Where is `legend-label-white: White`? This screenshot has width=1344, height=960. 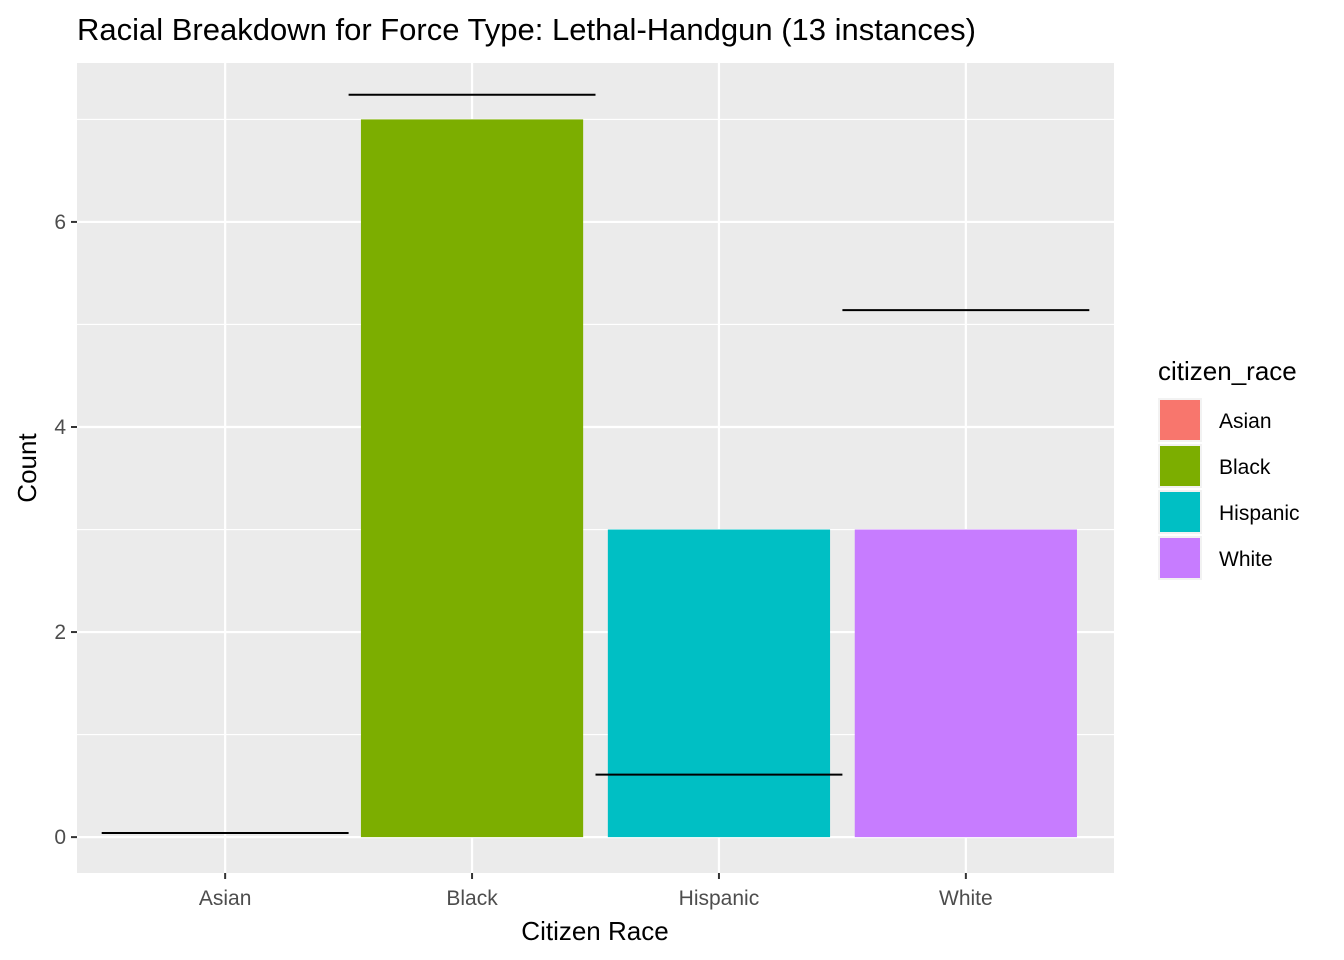 legend-label-white: White is located at coordinates (1246, 559).